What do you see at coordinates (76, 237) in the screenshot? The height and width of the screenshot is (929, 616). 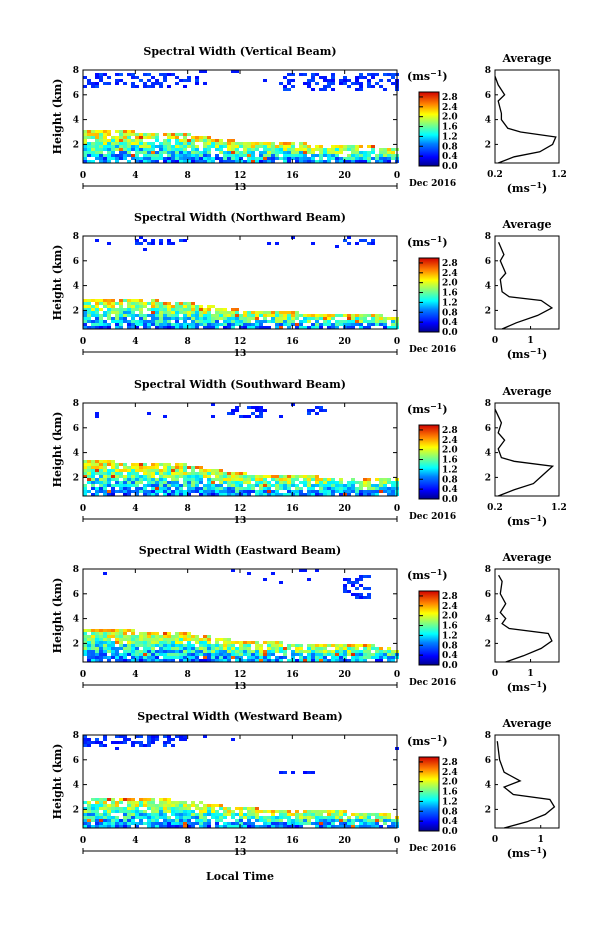 I see `panel-1-ytick-label: 8` at bounding box center [76, 237].